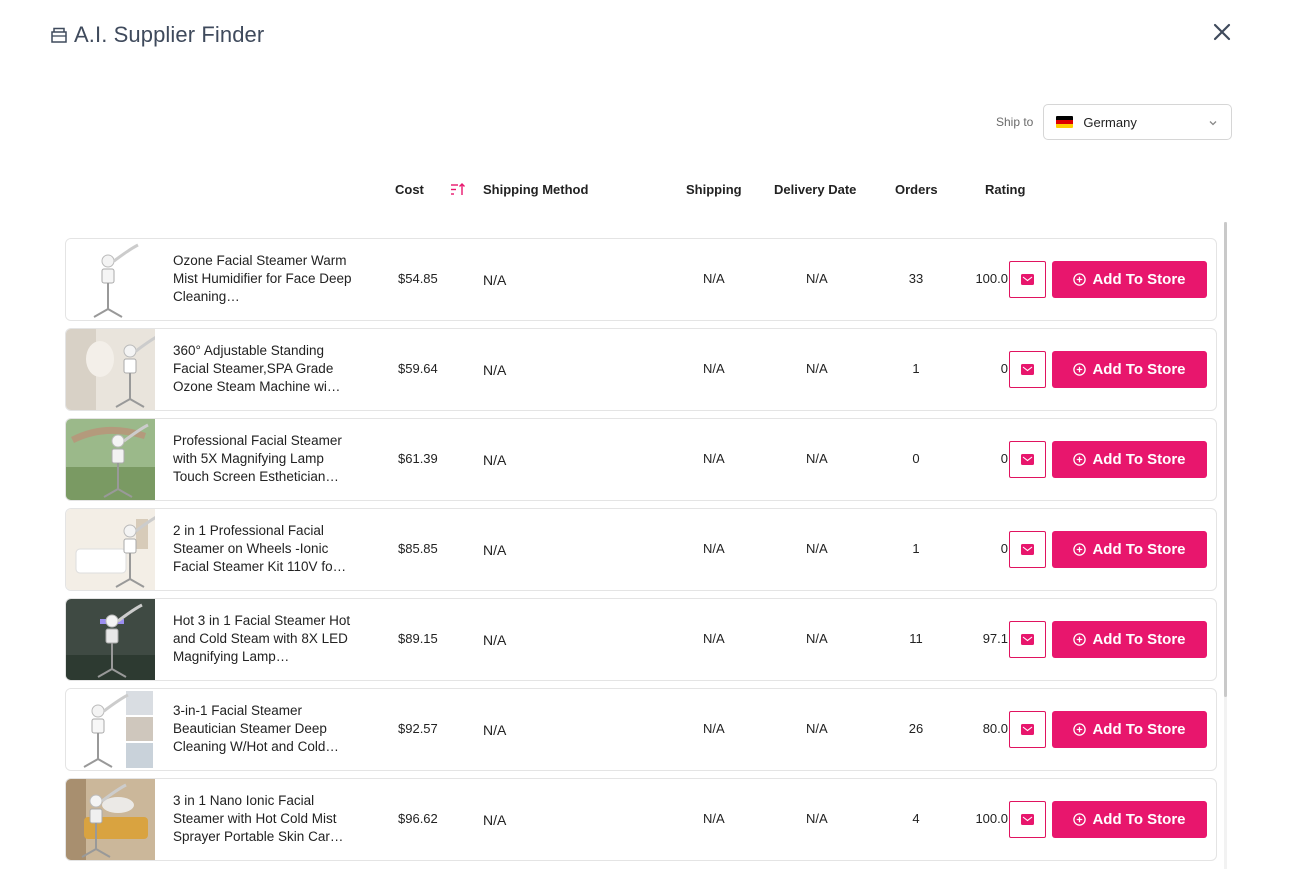  I want to click on close-button, so click(1222, 32).